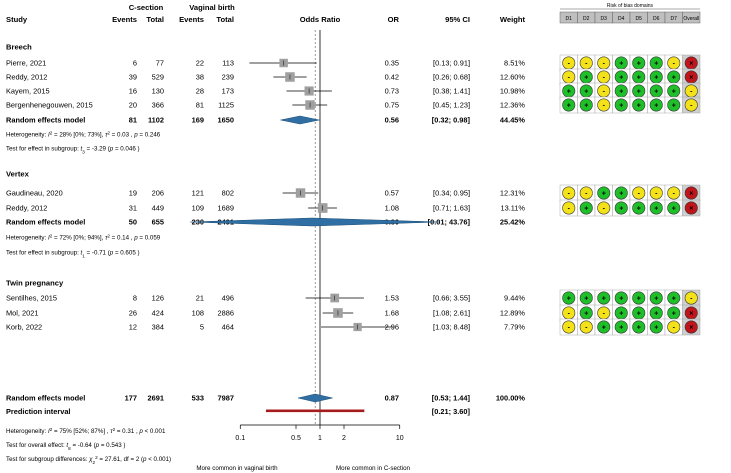 Image resolution: width=731 pixels, height=473 pixels. What do you see at coordinates (158, 298) in the screenshot?
I see `total-csection: 126` at bounding box center [158, 298].